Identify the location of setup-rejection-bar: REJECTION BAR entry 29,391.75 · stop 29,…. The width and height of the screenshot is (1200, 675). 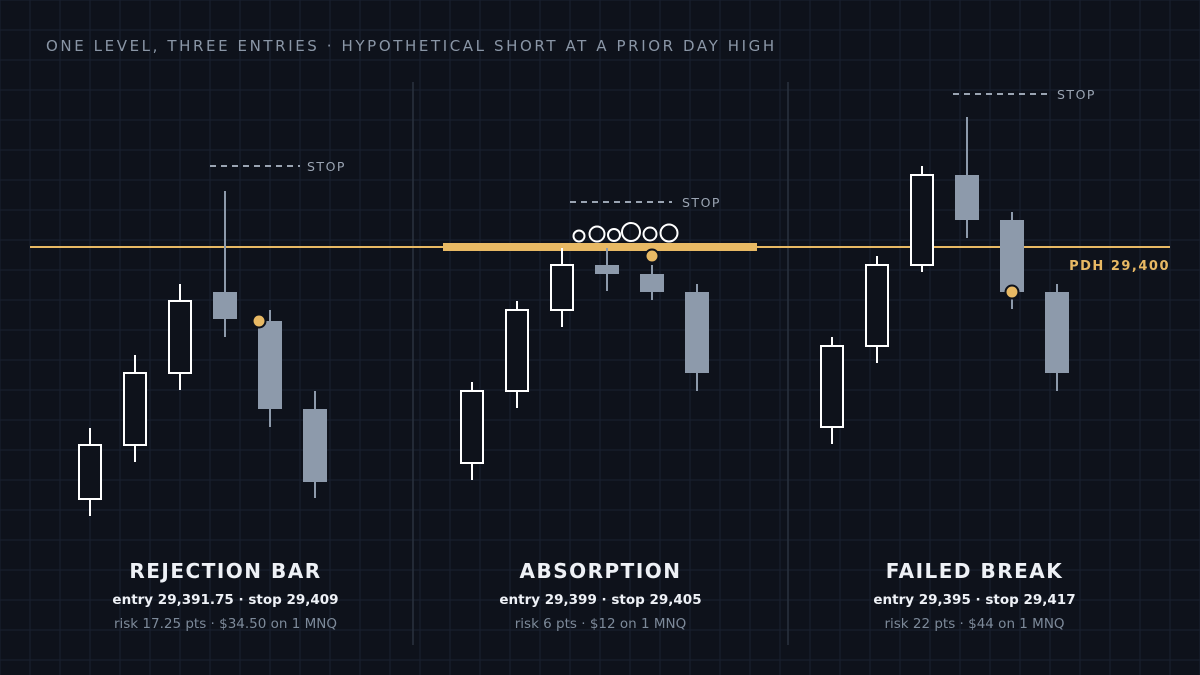
(225, 595).